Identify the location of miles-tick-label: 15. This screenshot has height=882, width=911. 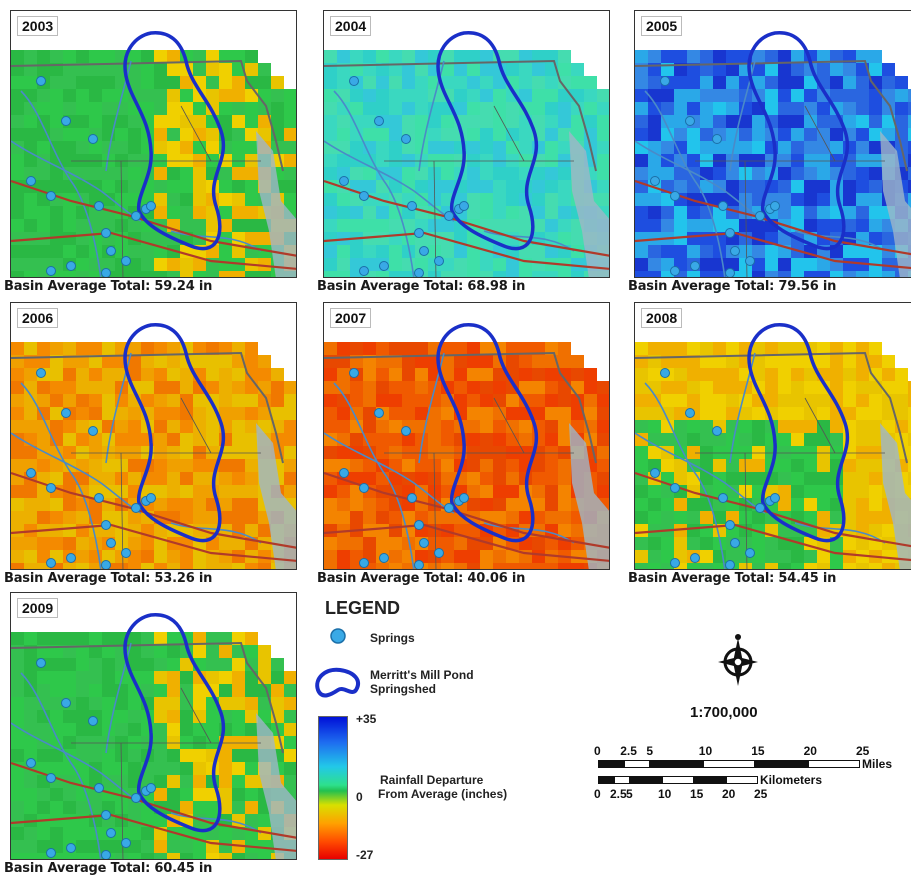
(758, 751).